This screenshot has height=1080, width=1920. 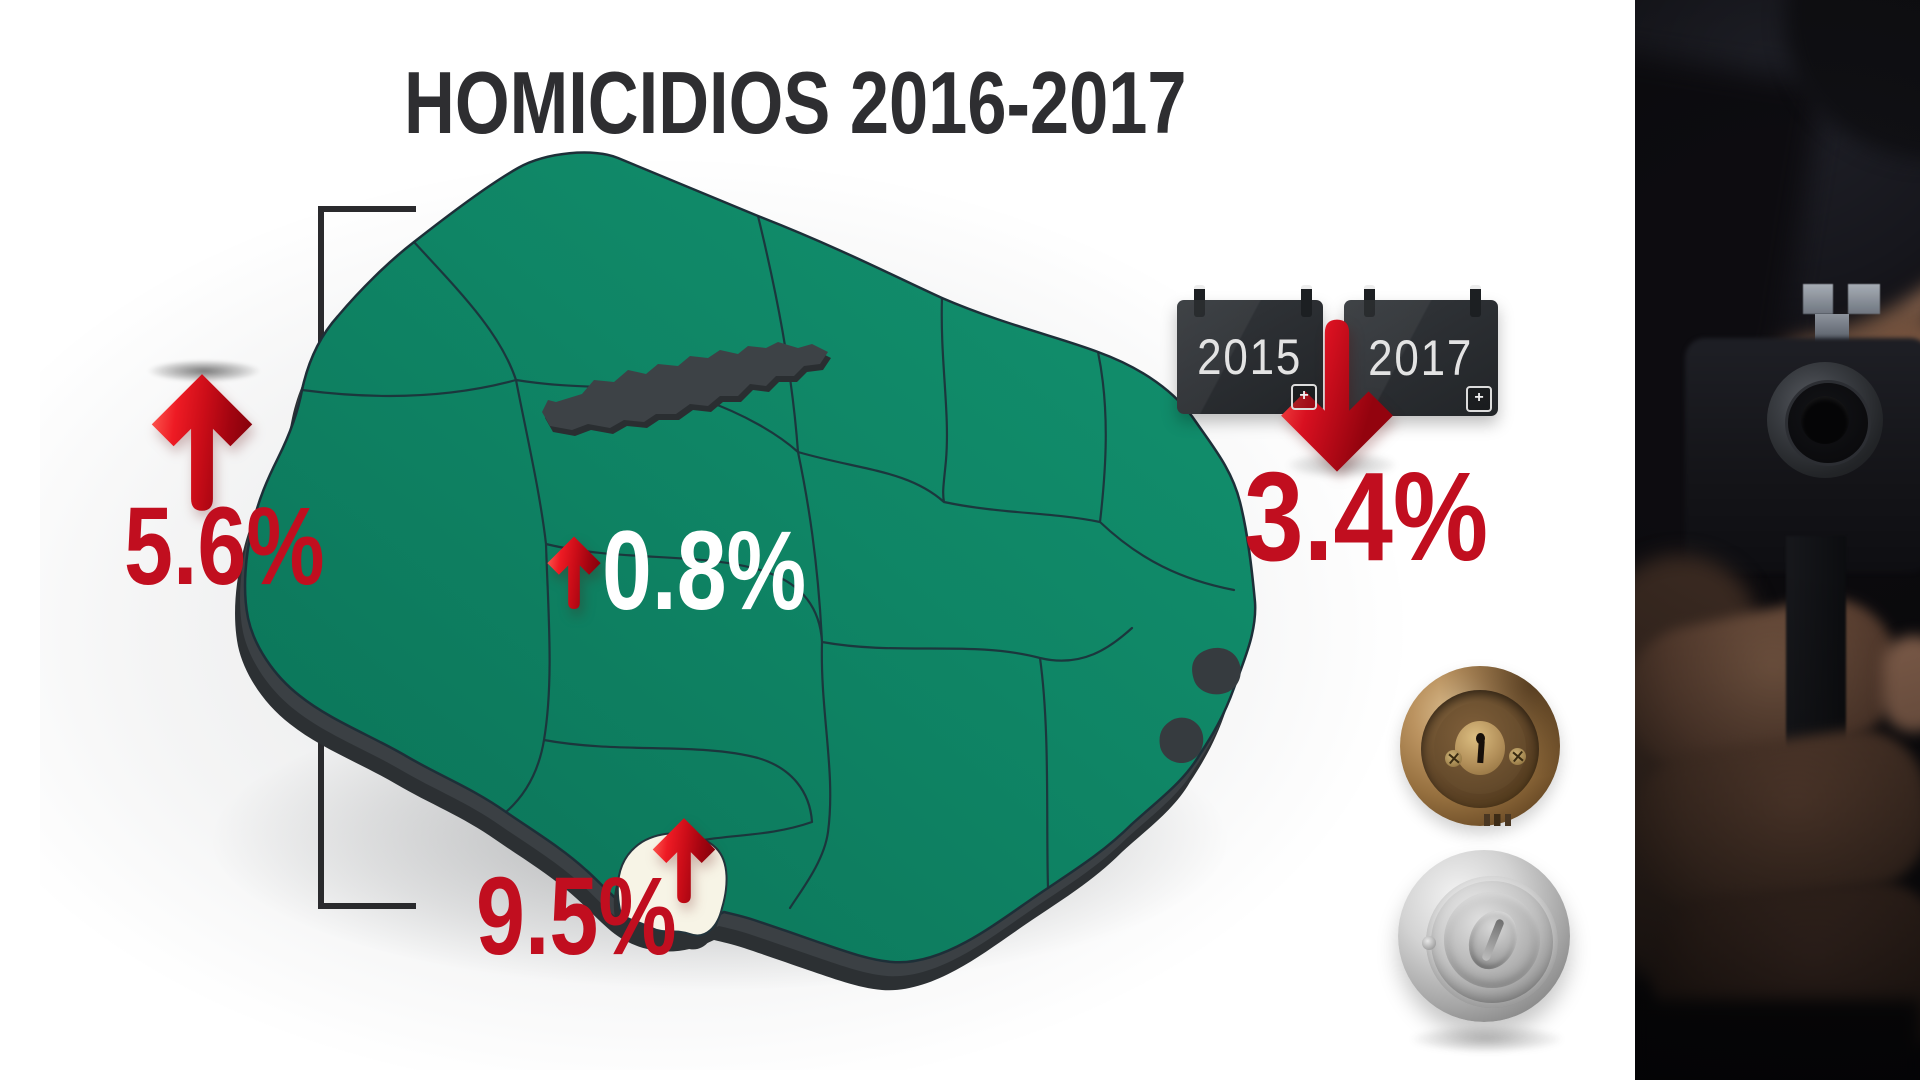 What do you see at coordinates (1366, 516) in the screenshot?
I see `stat-national-value: 3.4%` at bounding box center [1366, 516].